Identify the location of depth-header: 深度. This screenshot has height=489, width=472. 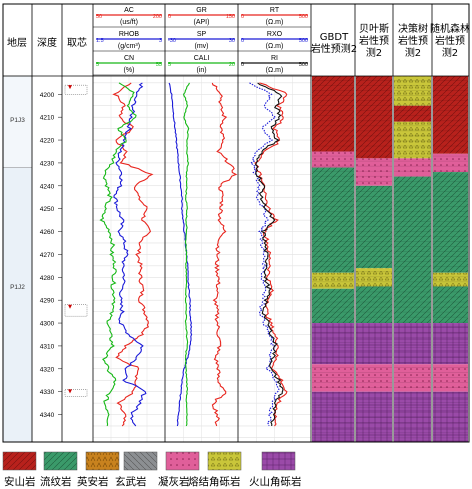
(47, 42).